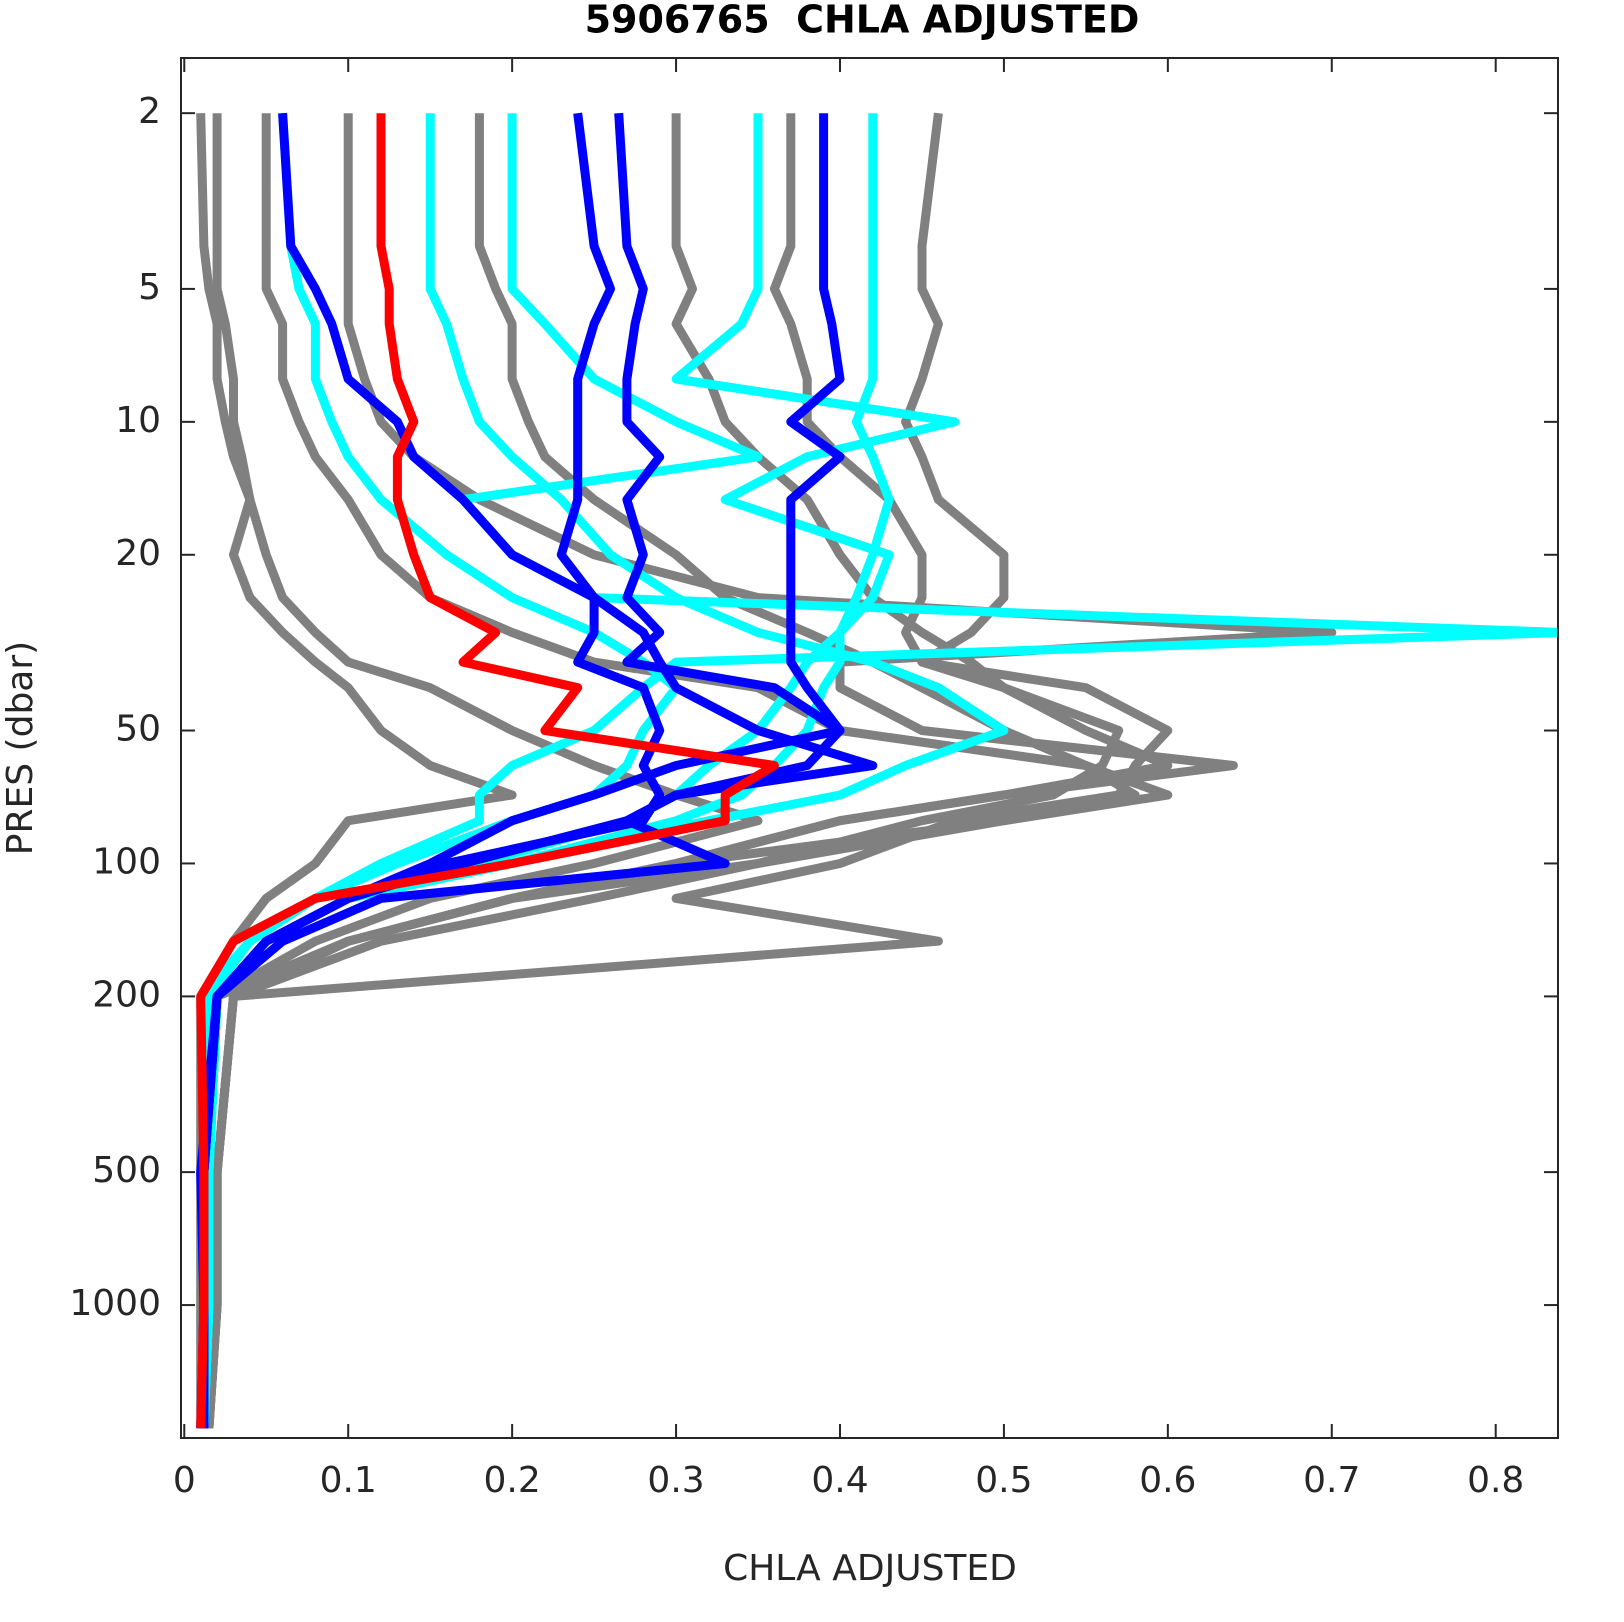 The width and height of the screenshot is (1624, 1622). Describe the element at coordinates (512, 1480) in the screenshot. I see `x-tick-label: 0.2` at that location.